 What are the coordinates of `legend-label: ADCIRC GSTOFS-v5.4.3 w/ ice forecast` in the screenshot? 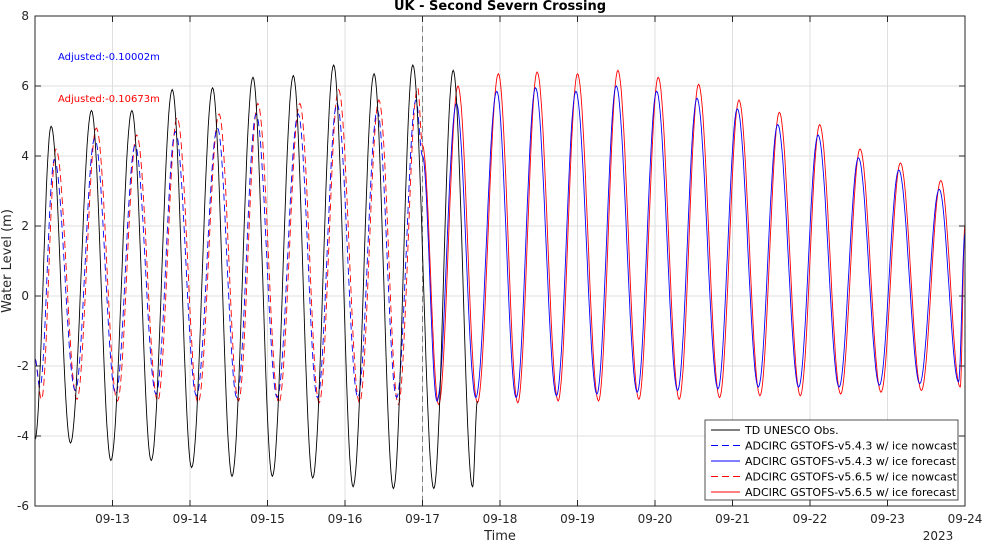 It's located at (851, 461).